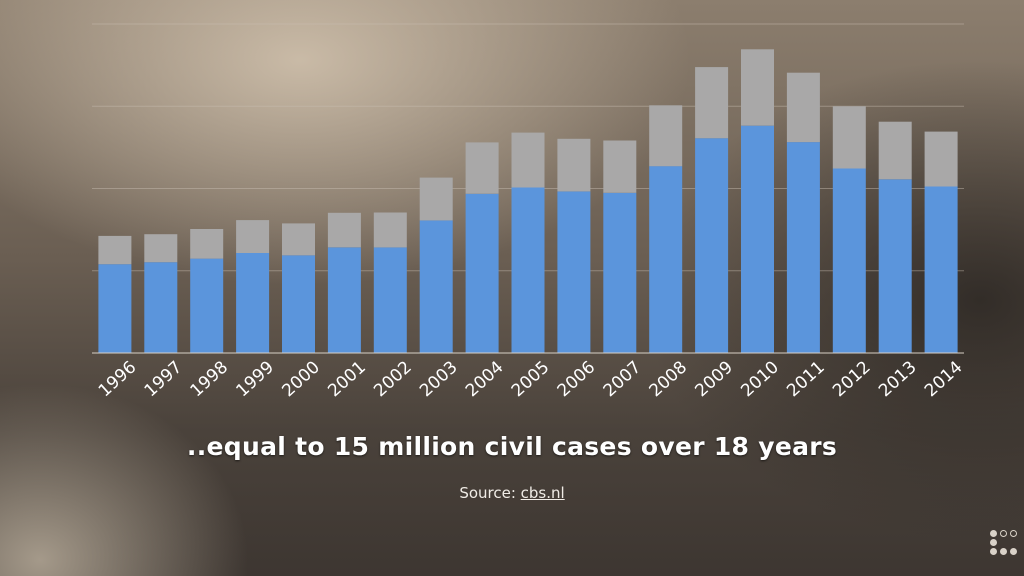 The height and width of the screenshot is (576, 1024). What do you see at coordinates (1004, 542) in the screenshot?
I see `dots-logo-icon` at bounding box center [1004, 542].